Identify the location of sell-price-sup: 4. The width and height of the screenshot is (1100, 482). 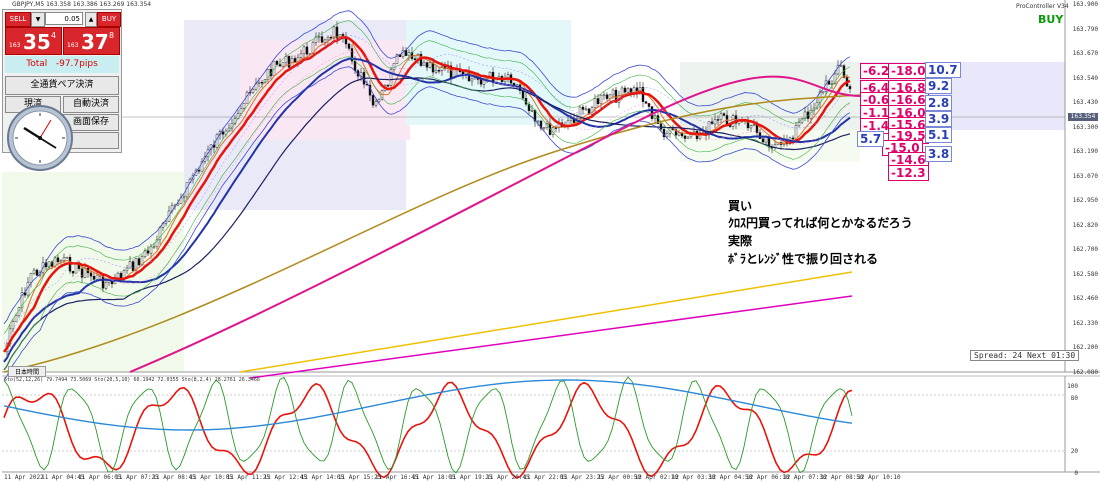
(54, 35).